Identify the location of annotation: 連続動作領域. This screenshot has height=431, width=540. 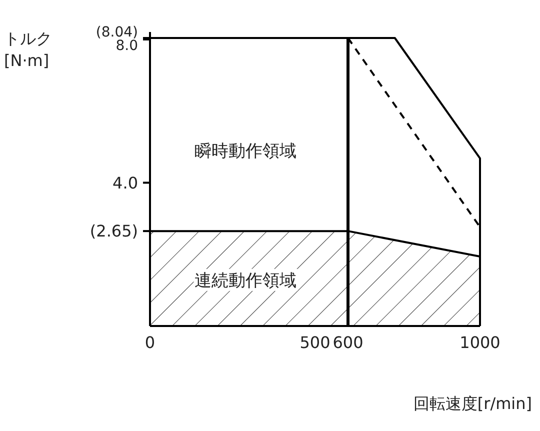
(245, 280).